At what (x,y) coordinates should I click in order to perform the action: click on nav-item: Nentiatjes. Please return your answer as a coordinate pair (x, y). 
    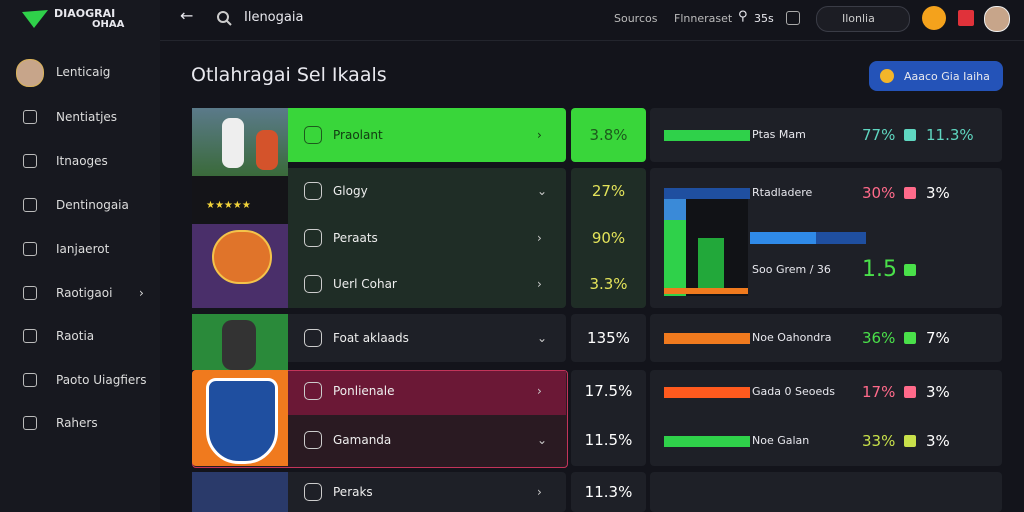
    Looking at the image, I should click on (87, 117).